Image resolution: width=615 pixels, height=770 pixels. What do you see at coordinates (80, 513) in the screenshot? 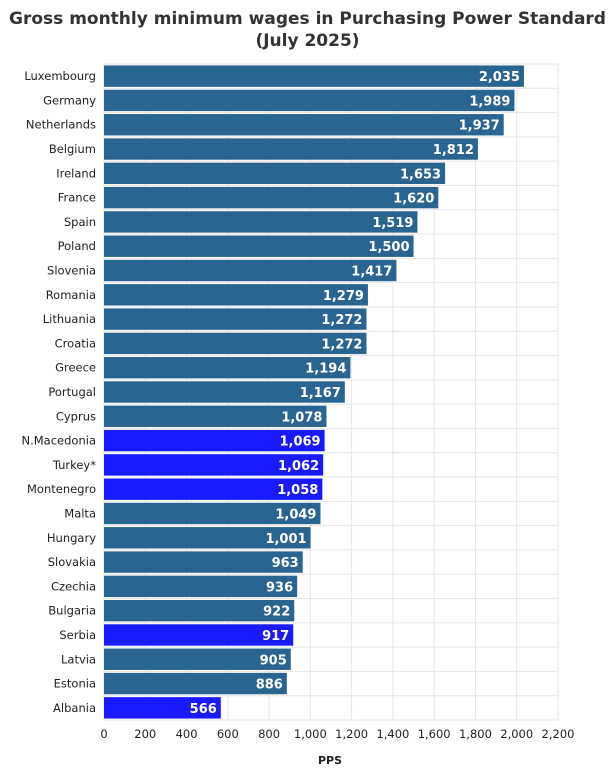
I see `category-label: Malta` at bounding box center [80, 513].